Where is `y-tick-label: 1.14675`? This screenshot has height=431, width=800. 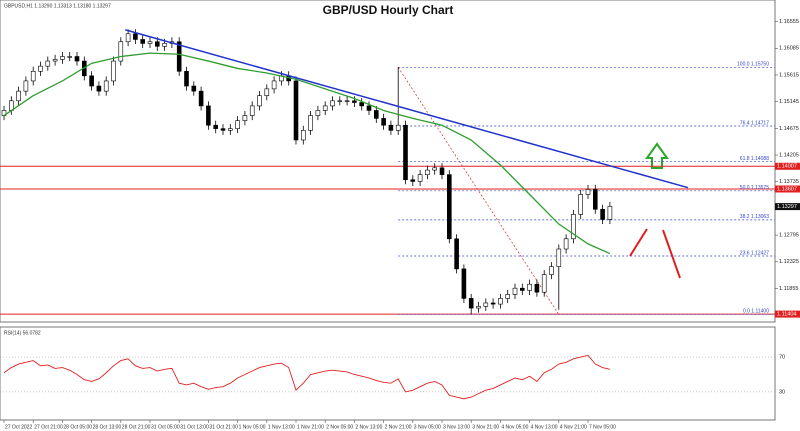
y-tick-label: 1.14675 is located at coordinates (789, 129).